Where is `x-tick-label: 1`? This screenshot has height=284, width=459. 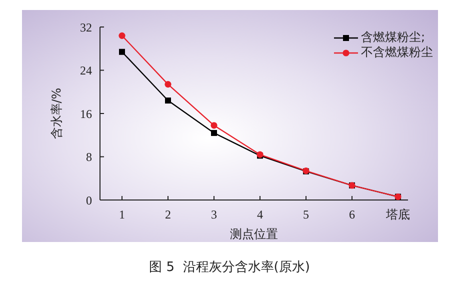
x-tick-label: 1 is located at coordinates (122, 215).